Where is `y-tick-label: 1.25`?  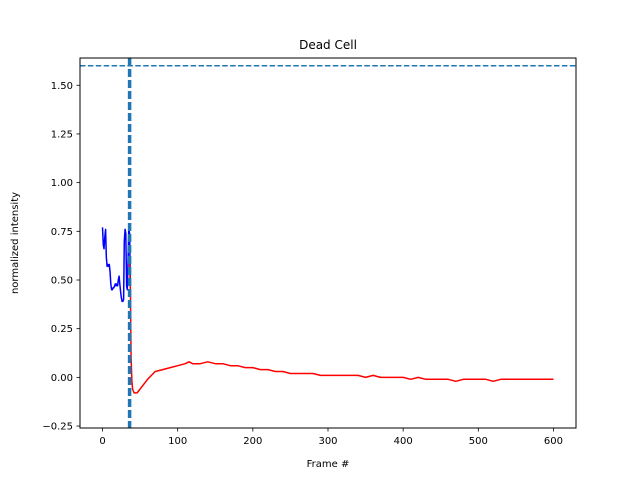
y-tick-label: 1.25 is located at coordinates (62, 134).